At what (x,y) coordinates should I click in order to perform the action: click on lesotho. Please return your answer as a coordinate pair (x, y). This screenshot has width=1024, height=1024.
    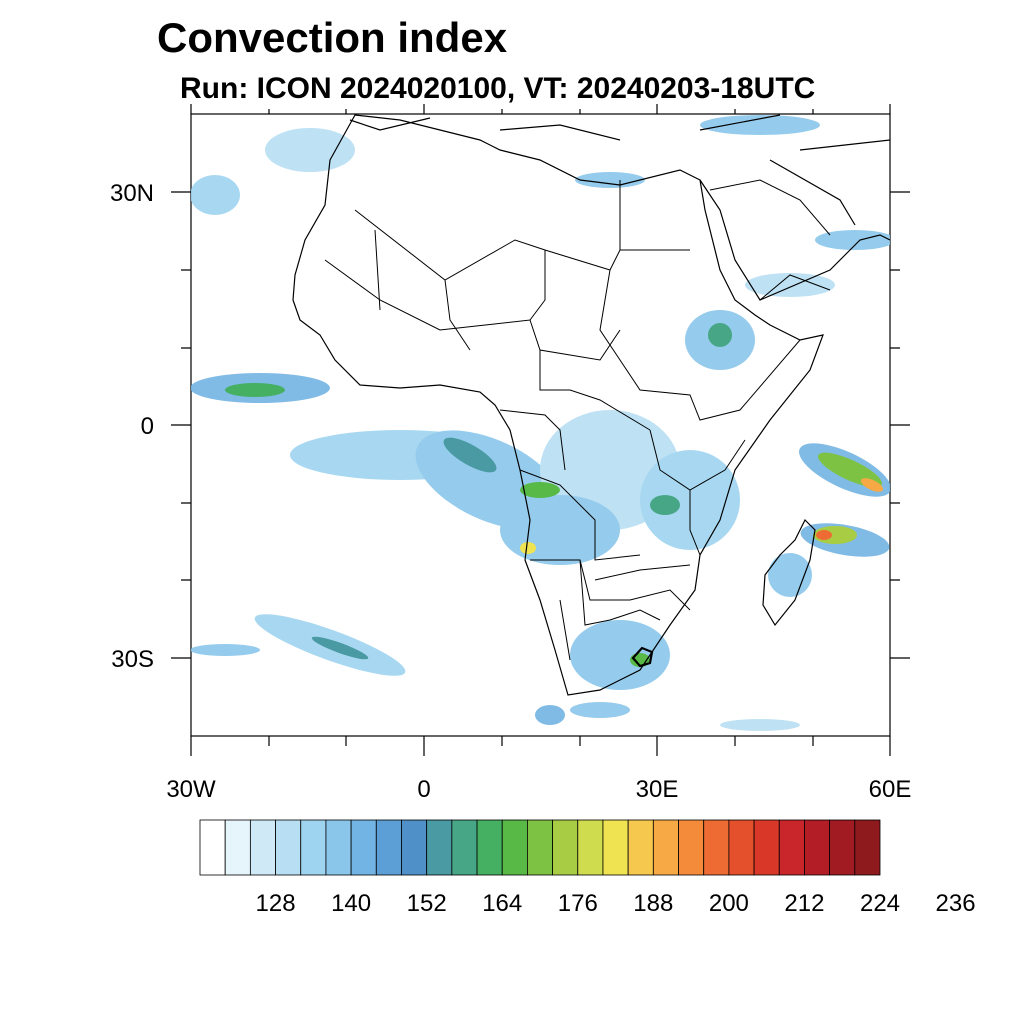
    Looking at the image, I should click on (642, 657).